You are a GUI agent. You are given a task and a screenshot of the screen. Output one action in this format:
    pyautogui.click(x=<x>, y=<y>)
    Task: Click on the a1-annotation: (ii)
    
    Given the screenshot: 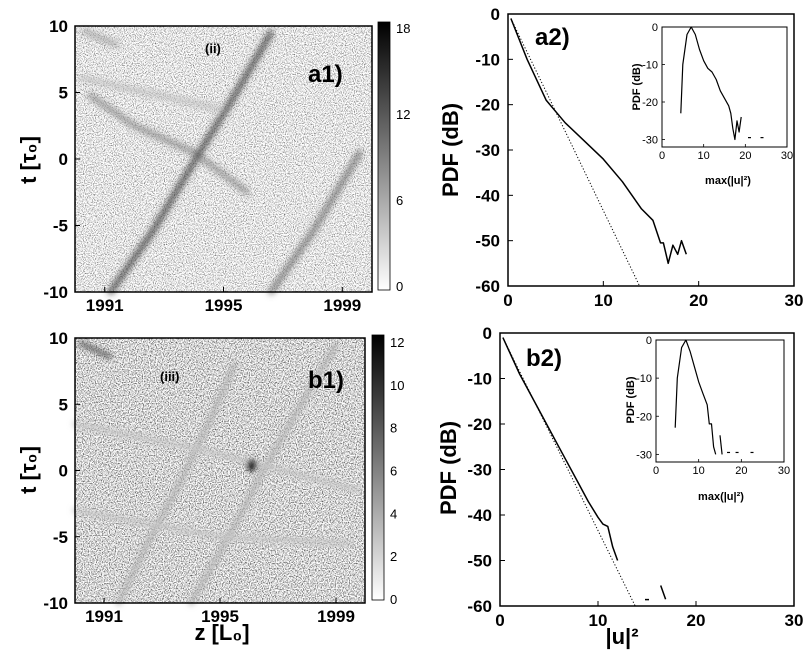 What is the action you would take?
    pyautogui.click(x=213, y=48)
    